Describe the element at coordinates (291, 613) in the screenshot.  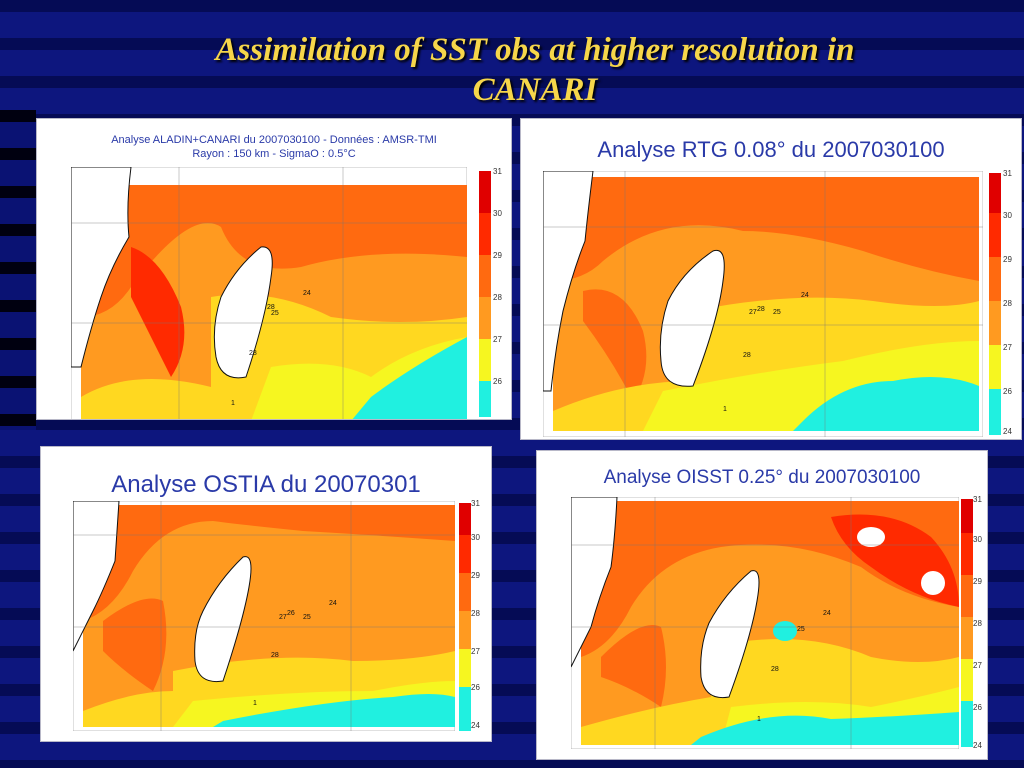
I see `contour-label: 26` at that location.